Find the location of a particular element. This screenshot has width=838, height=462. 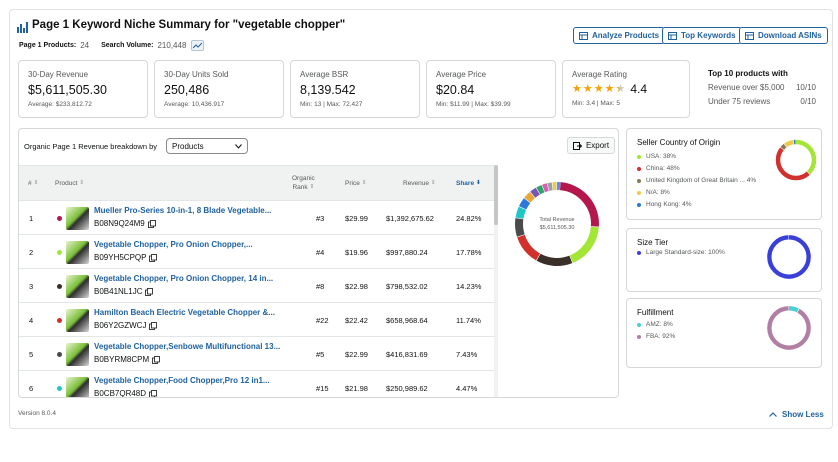

top-keywords-button: Top Keywords is located at coordinates (702, 35).